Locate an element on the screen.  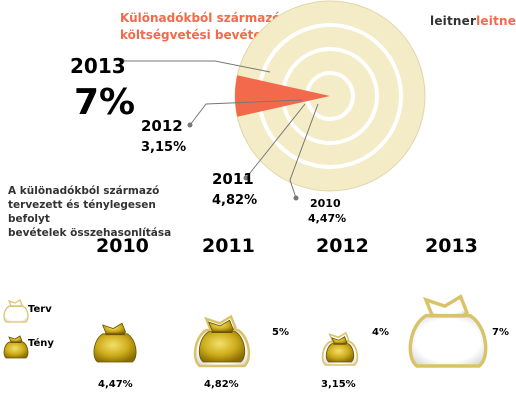
label-year-2011: 2011 is located at coordinates (233, 179).